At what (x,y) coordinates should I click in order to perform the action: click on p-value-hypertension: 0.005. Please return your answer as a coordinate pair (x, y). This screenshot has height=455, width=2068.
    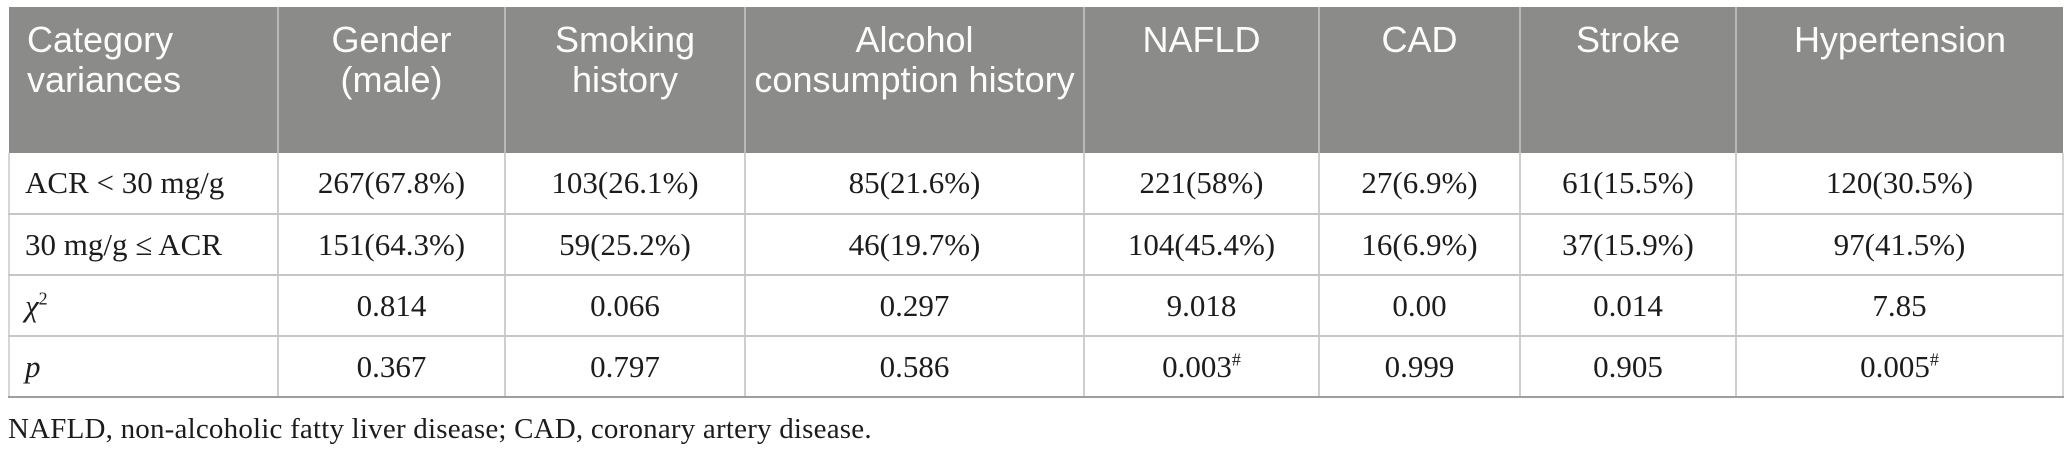
    Looking at the image, I should click on (1895, 366).